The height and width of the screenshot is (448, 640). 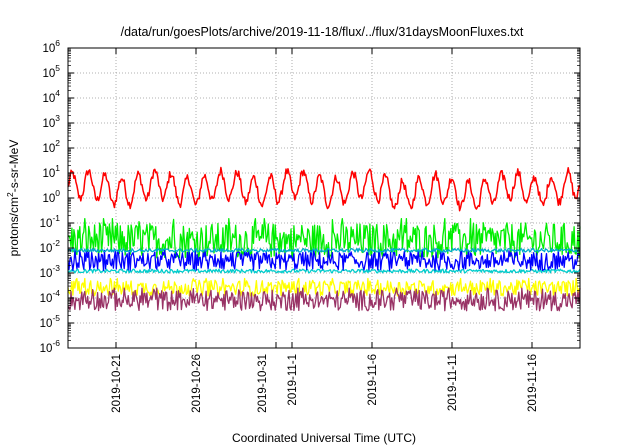 I want to click on y-tick-label: 10³, so click(x=51, y=121).